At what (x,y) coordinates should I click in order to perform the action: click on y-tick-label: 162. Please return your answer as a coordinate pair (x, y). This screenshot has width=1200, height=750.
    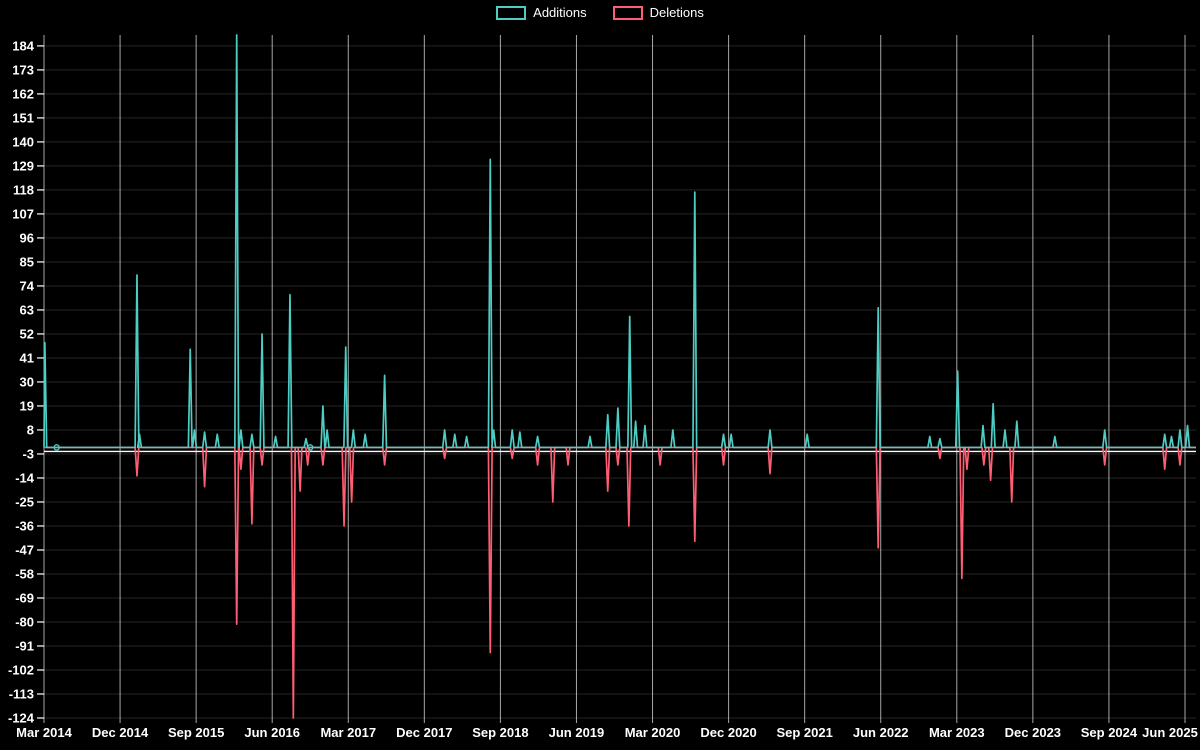
    Looking at the image, I should click on (23, 93).